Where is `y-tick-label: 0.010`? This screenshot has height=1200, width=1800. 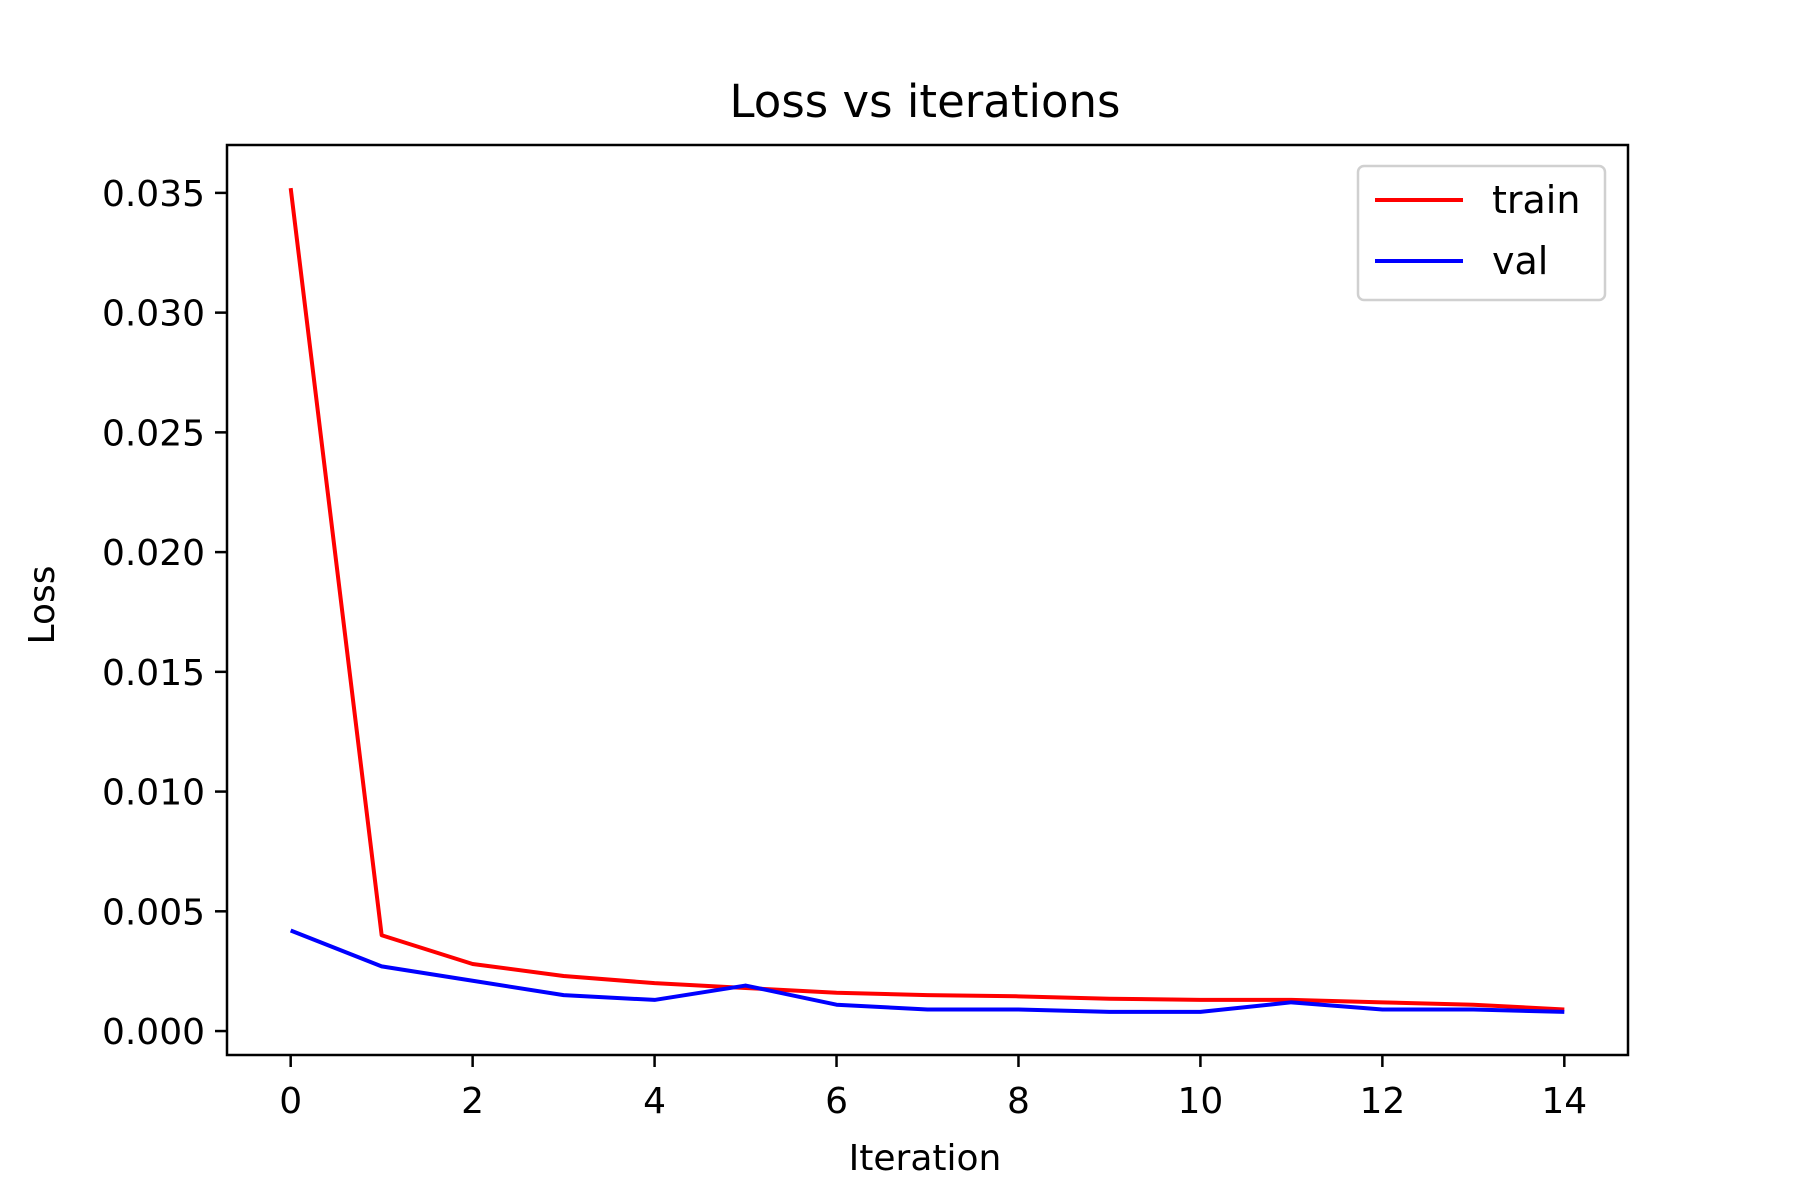
y-tick-label: 0.010 is located at coordinates (153, 793).